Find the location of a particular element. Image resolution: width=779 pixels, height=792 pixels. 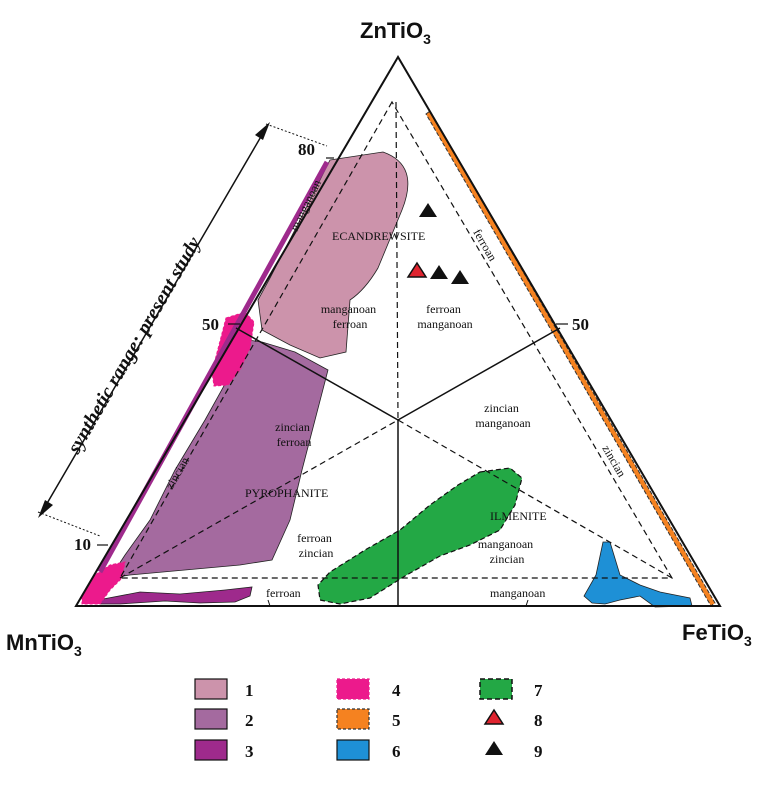

dashed-median-top is located at coordinates (397, 261).